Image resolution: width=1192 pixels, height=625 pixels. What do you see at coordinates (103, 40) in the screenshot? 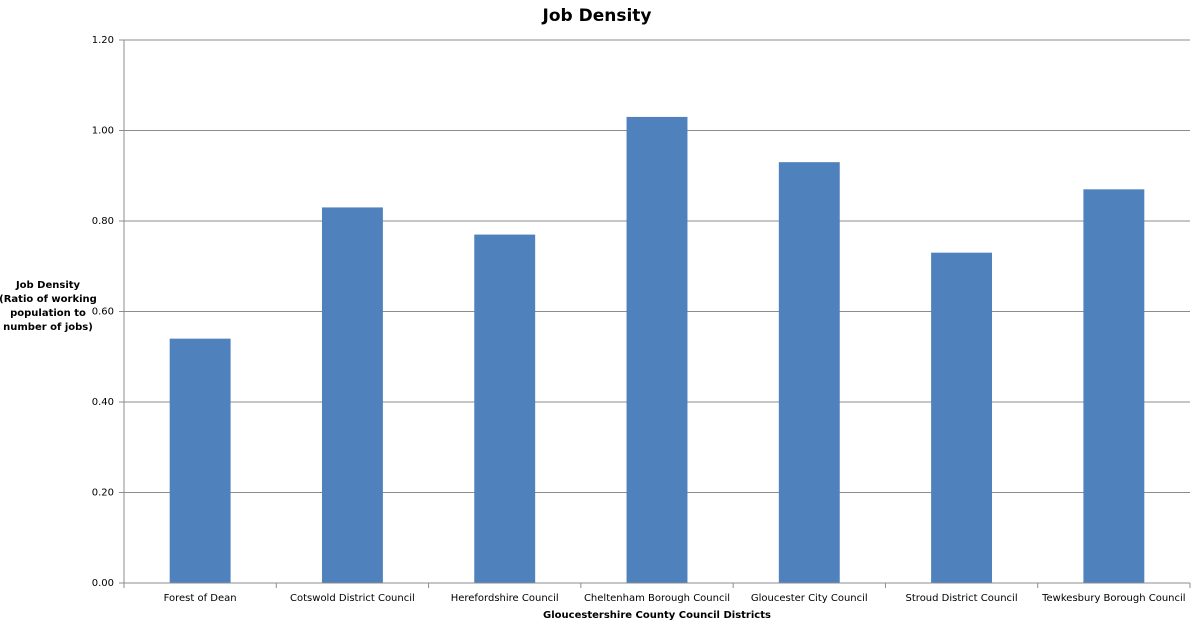
I see `y-tick-label: 1.20` at bounding box center [103, 40].